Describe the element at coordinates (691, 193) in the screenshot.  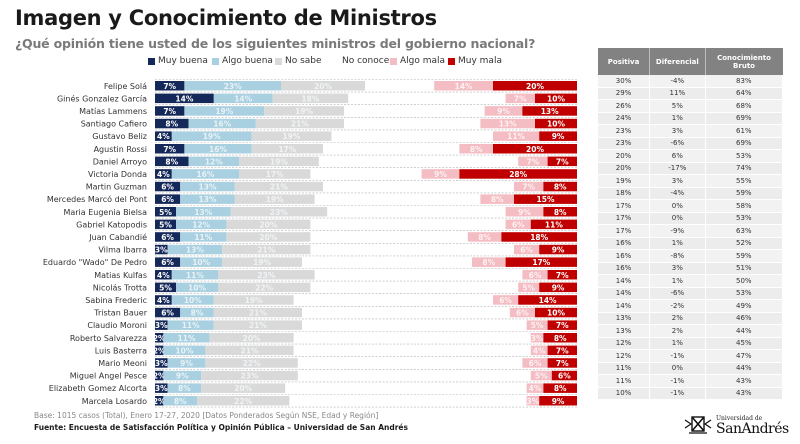
I see `table-row: 18% -4% 59%` at that location.